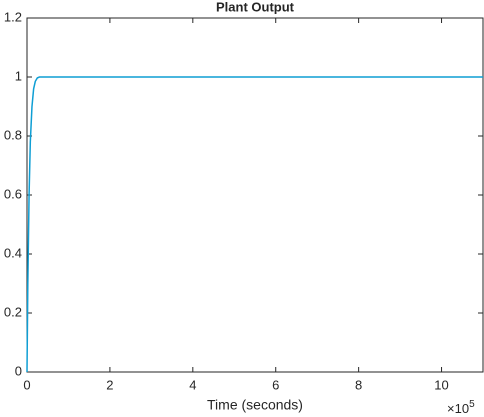 The image size is (484, 417). I want to click on y-tick-label: 0, so click(18, 370).